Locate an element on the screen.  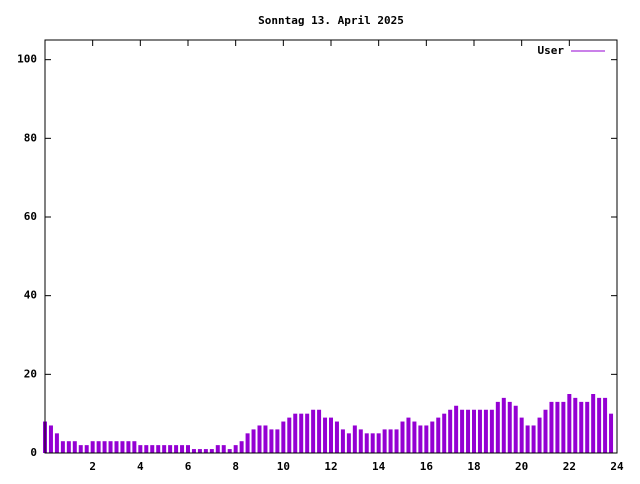
y-tick-label: 60 is located at coordinates (30, 216).